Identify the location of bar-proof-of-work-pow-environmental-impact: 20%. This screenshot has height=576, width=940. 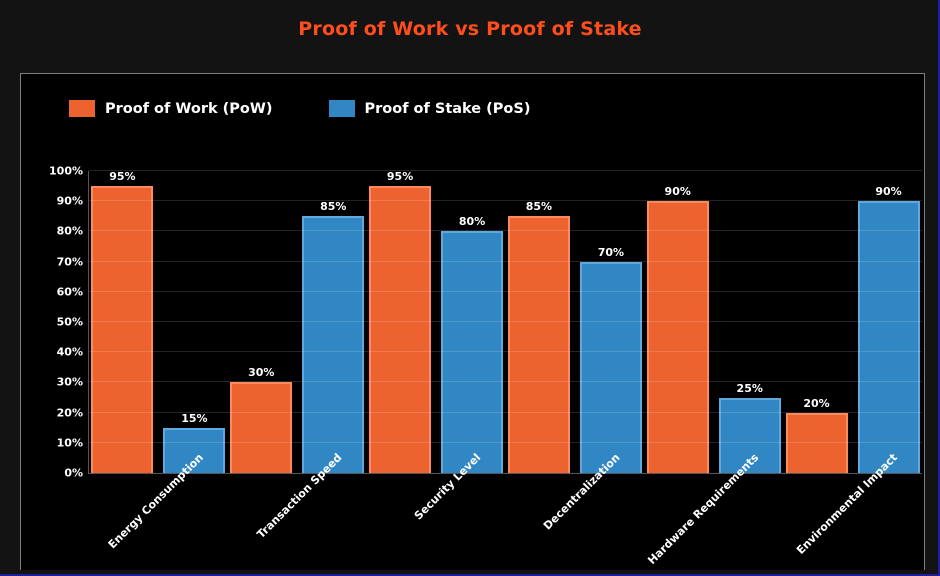
(816, 435).